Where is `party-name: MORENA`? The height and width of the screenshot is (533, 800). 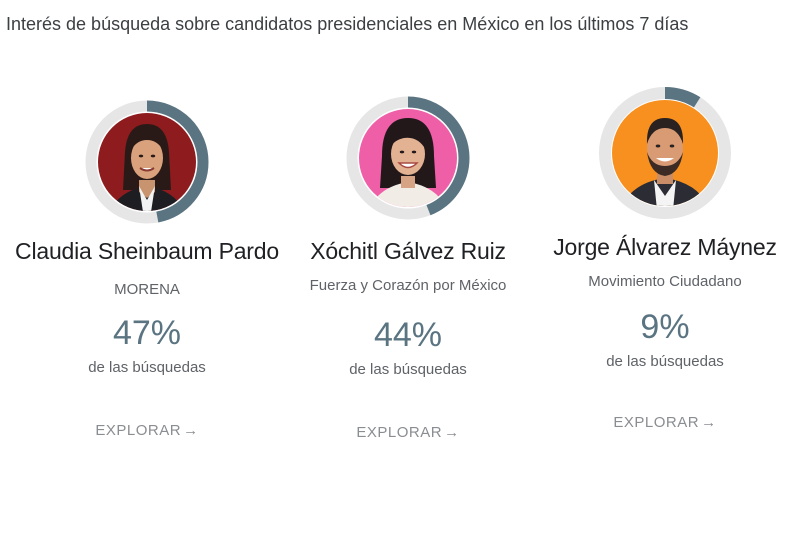 party-name: MORENA is located at coordinates (147, 289).